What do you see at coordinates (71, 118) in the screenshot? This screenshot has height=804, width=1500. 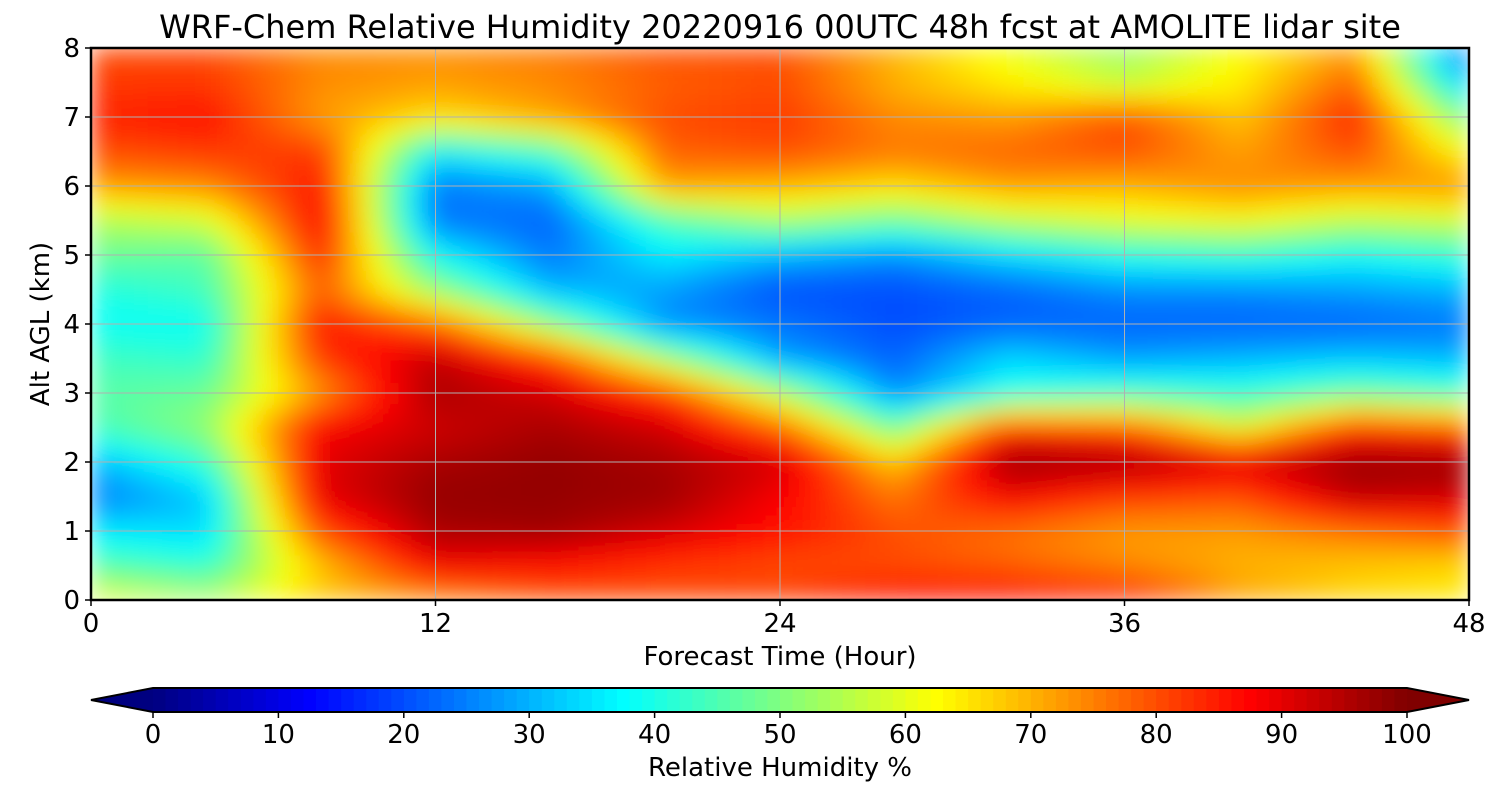 I see `y-tick-label: 7` at bounding box center [71, 118].